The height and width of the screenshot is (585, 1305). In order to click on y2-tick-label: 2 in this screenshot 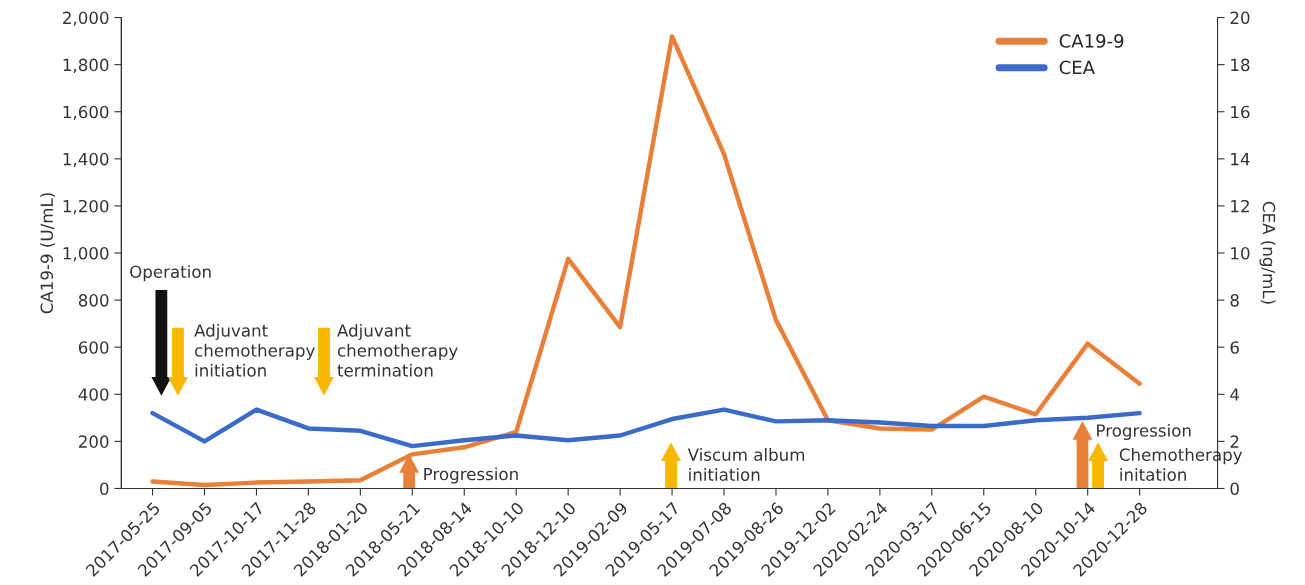, I will do `click(1234, 441)`.